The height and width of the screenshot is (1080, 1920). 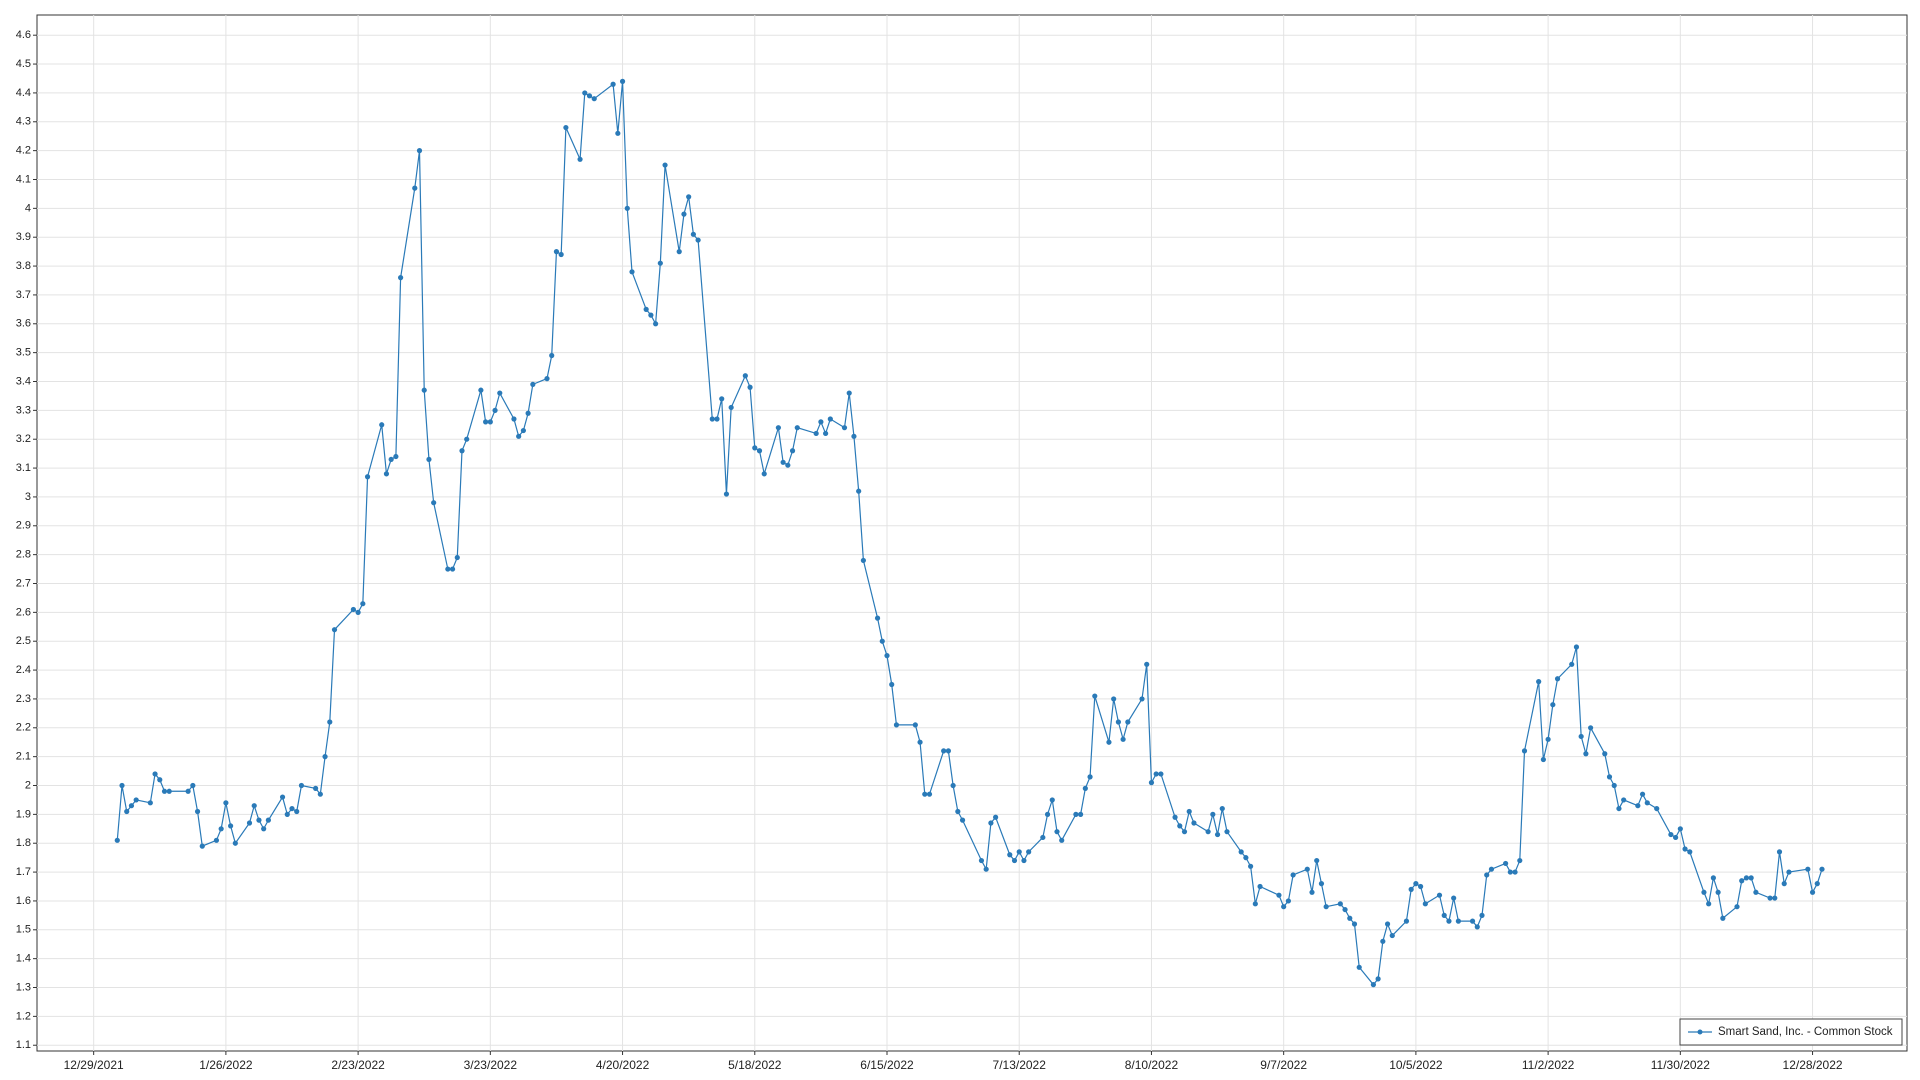 I want to click on x-tick-label: 2/23/2022, so click(x=358, y=1065).